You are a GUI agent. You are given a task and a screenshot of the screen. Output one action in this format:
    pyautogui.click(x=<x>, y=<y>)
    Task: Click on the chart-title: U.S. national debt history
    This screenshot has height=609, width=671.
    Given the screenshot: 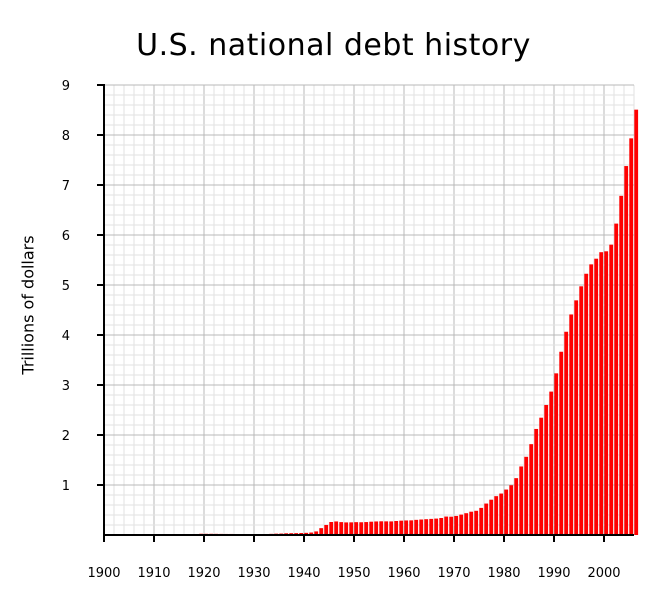 What is the action you would take?
    pyautogui.click(x=333, y=45)
    